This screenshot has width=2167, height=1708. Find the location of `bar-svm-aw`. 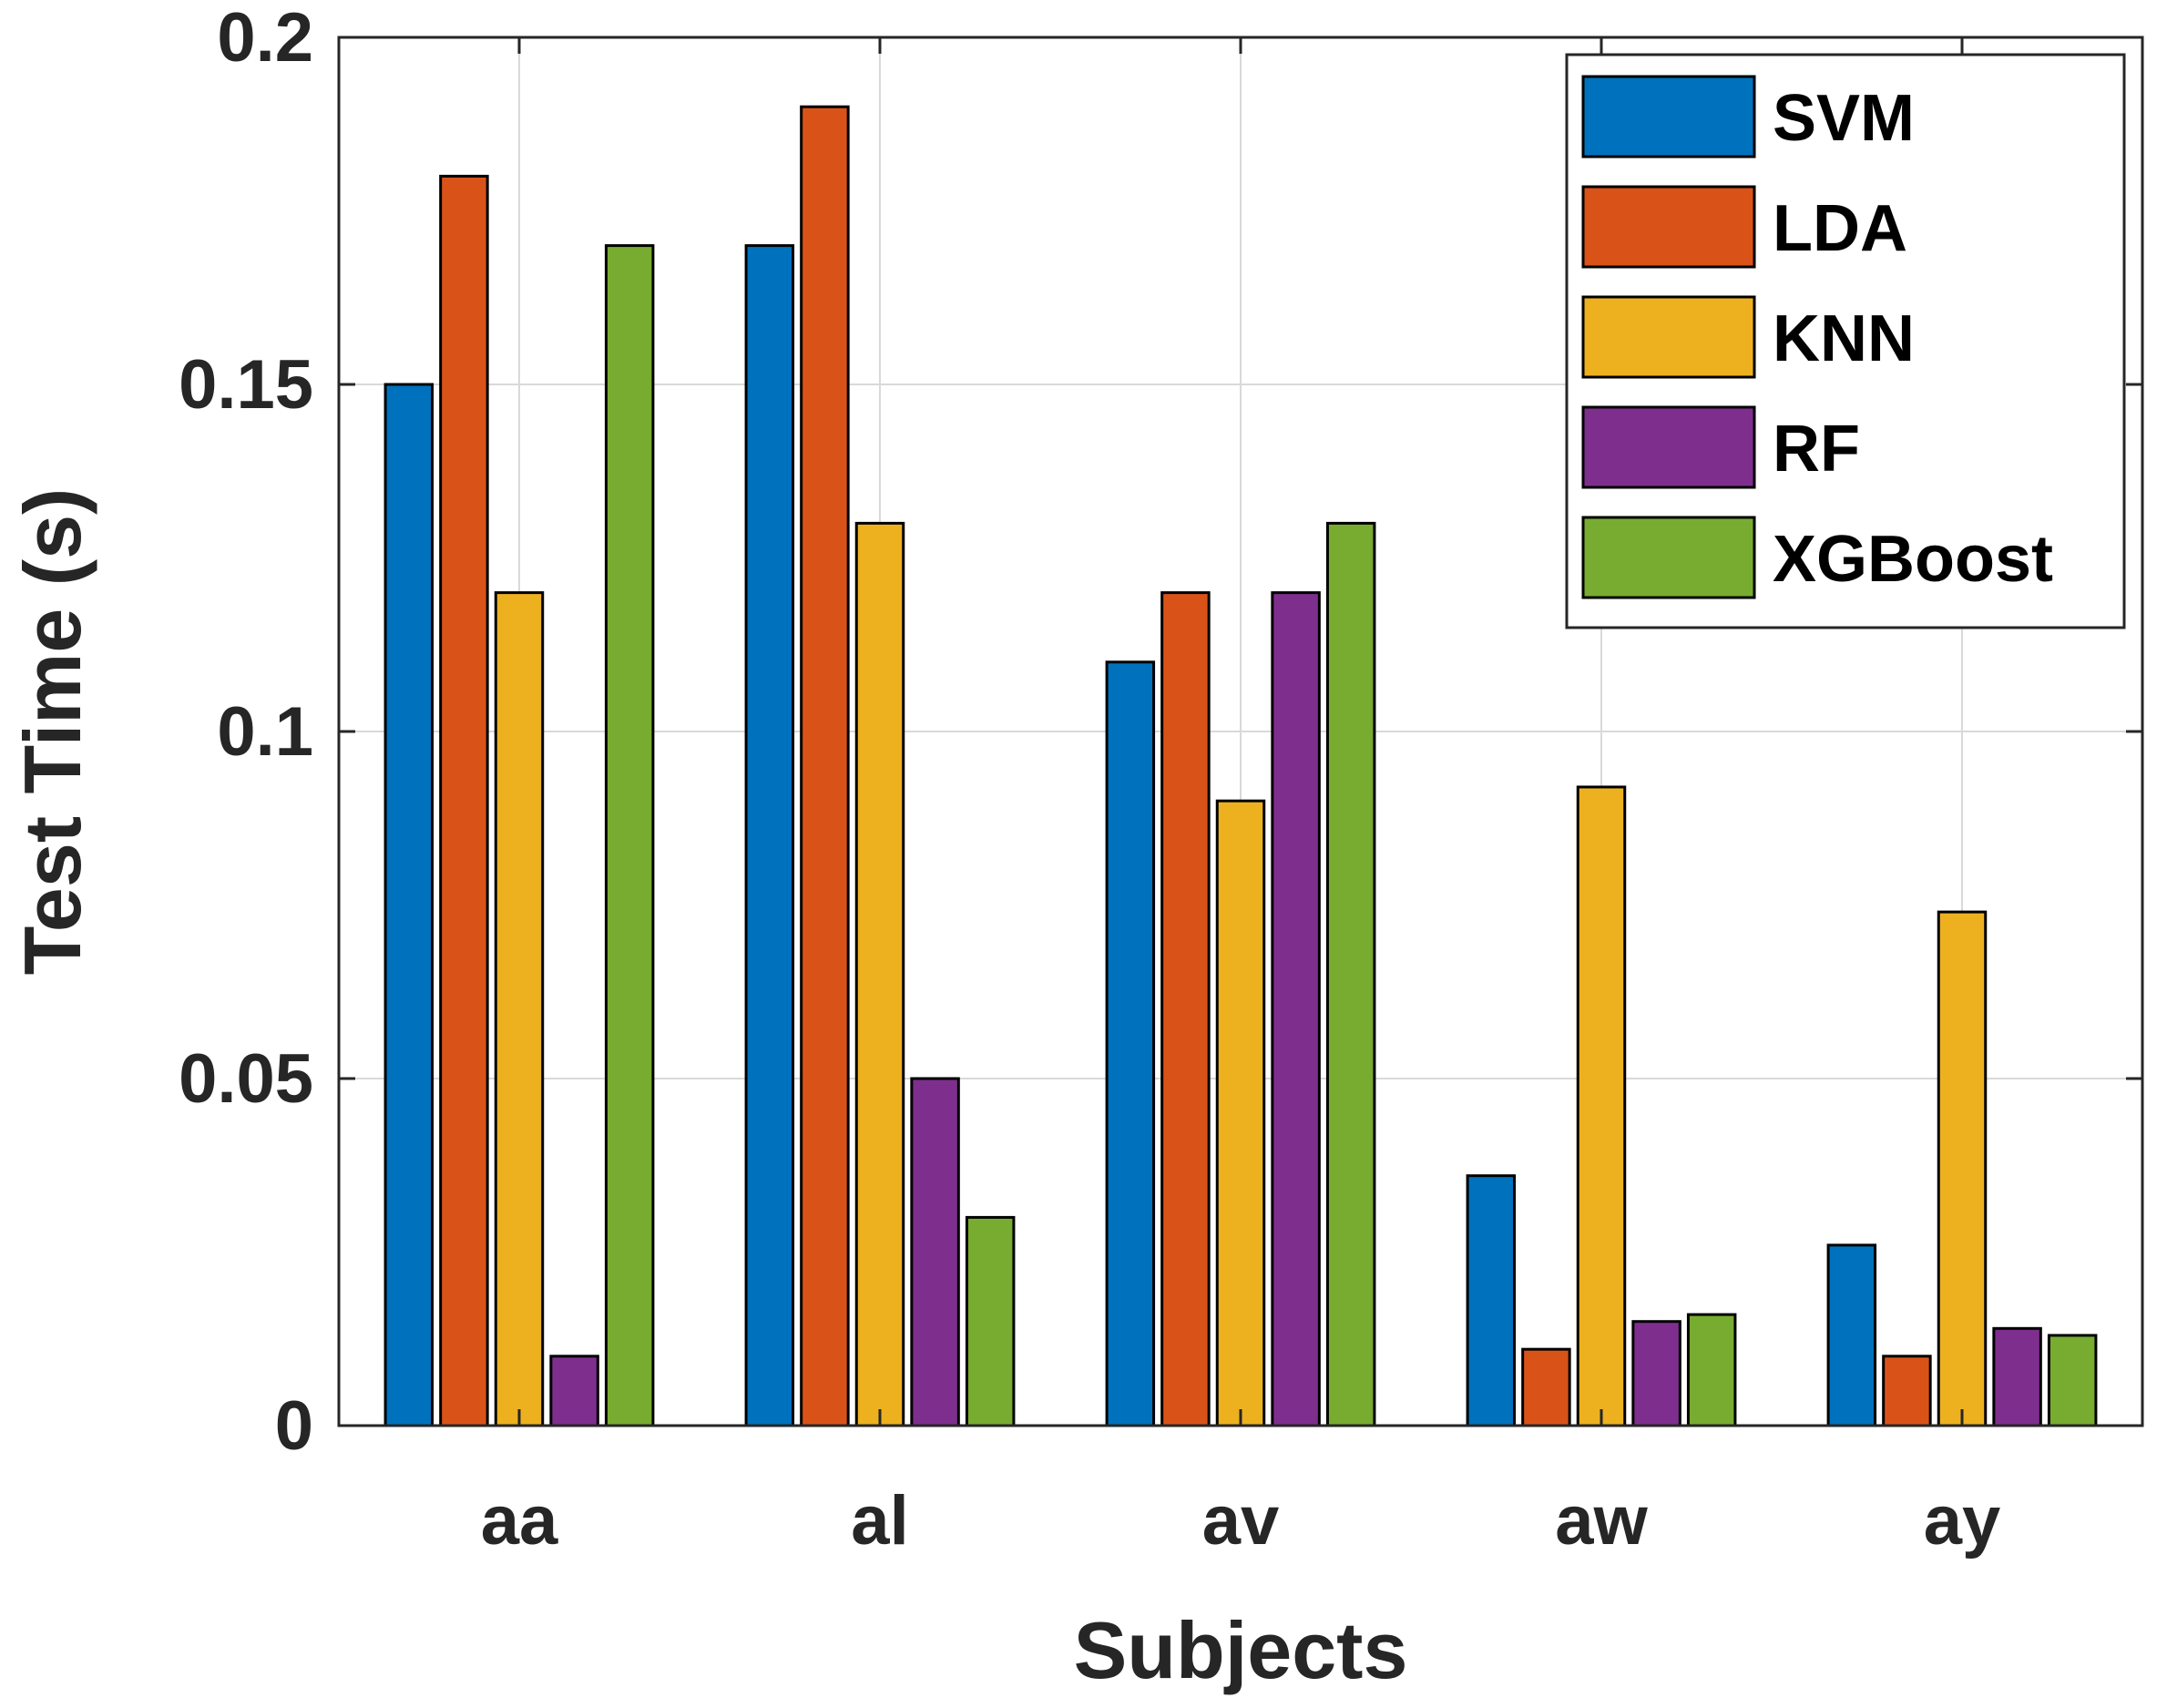

bar-svm-aw is located at coordinates (1491, 1300).